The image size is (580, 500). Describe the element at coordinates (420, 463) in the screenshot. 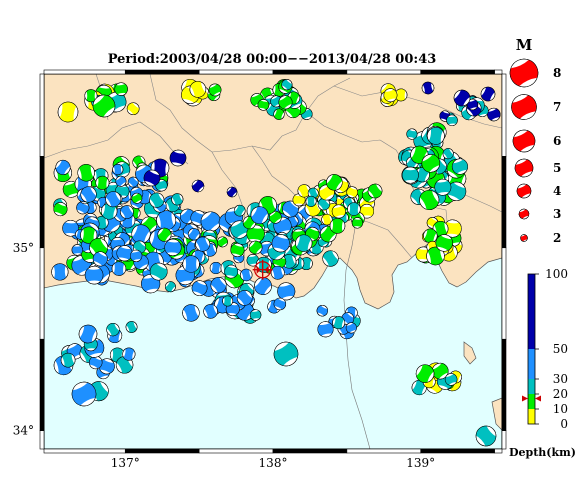

I see `longitude-tick-label: 139°` at that location.